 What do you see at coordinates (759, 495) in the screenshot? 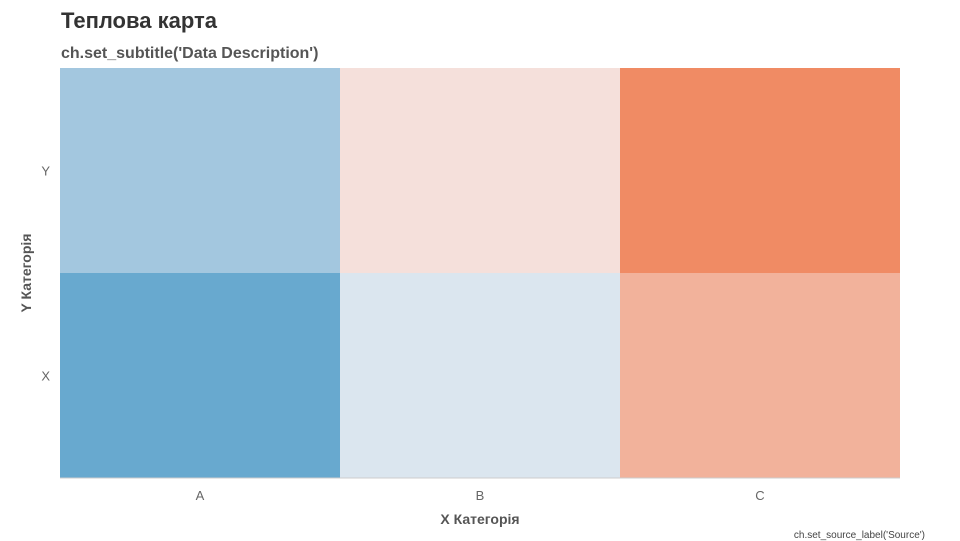
I see `x-tick-label: C` at bounding box center [759, 495].